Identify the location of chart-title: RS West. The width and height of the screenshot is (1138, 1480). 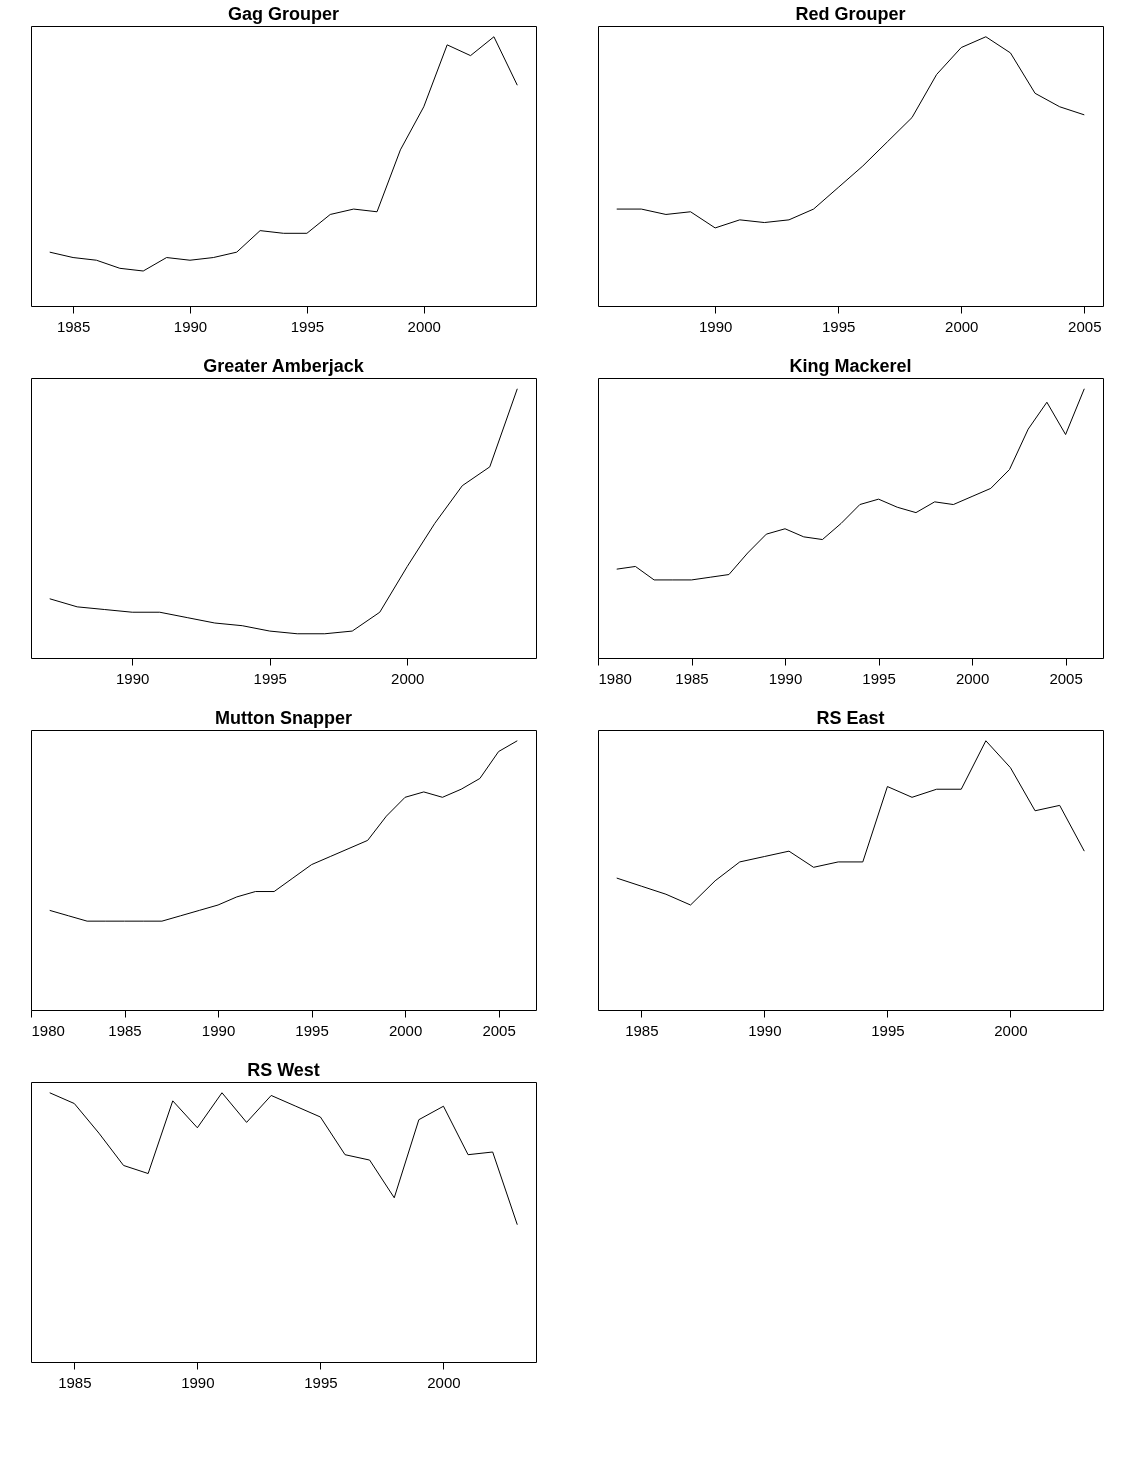
(283, 1070).